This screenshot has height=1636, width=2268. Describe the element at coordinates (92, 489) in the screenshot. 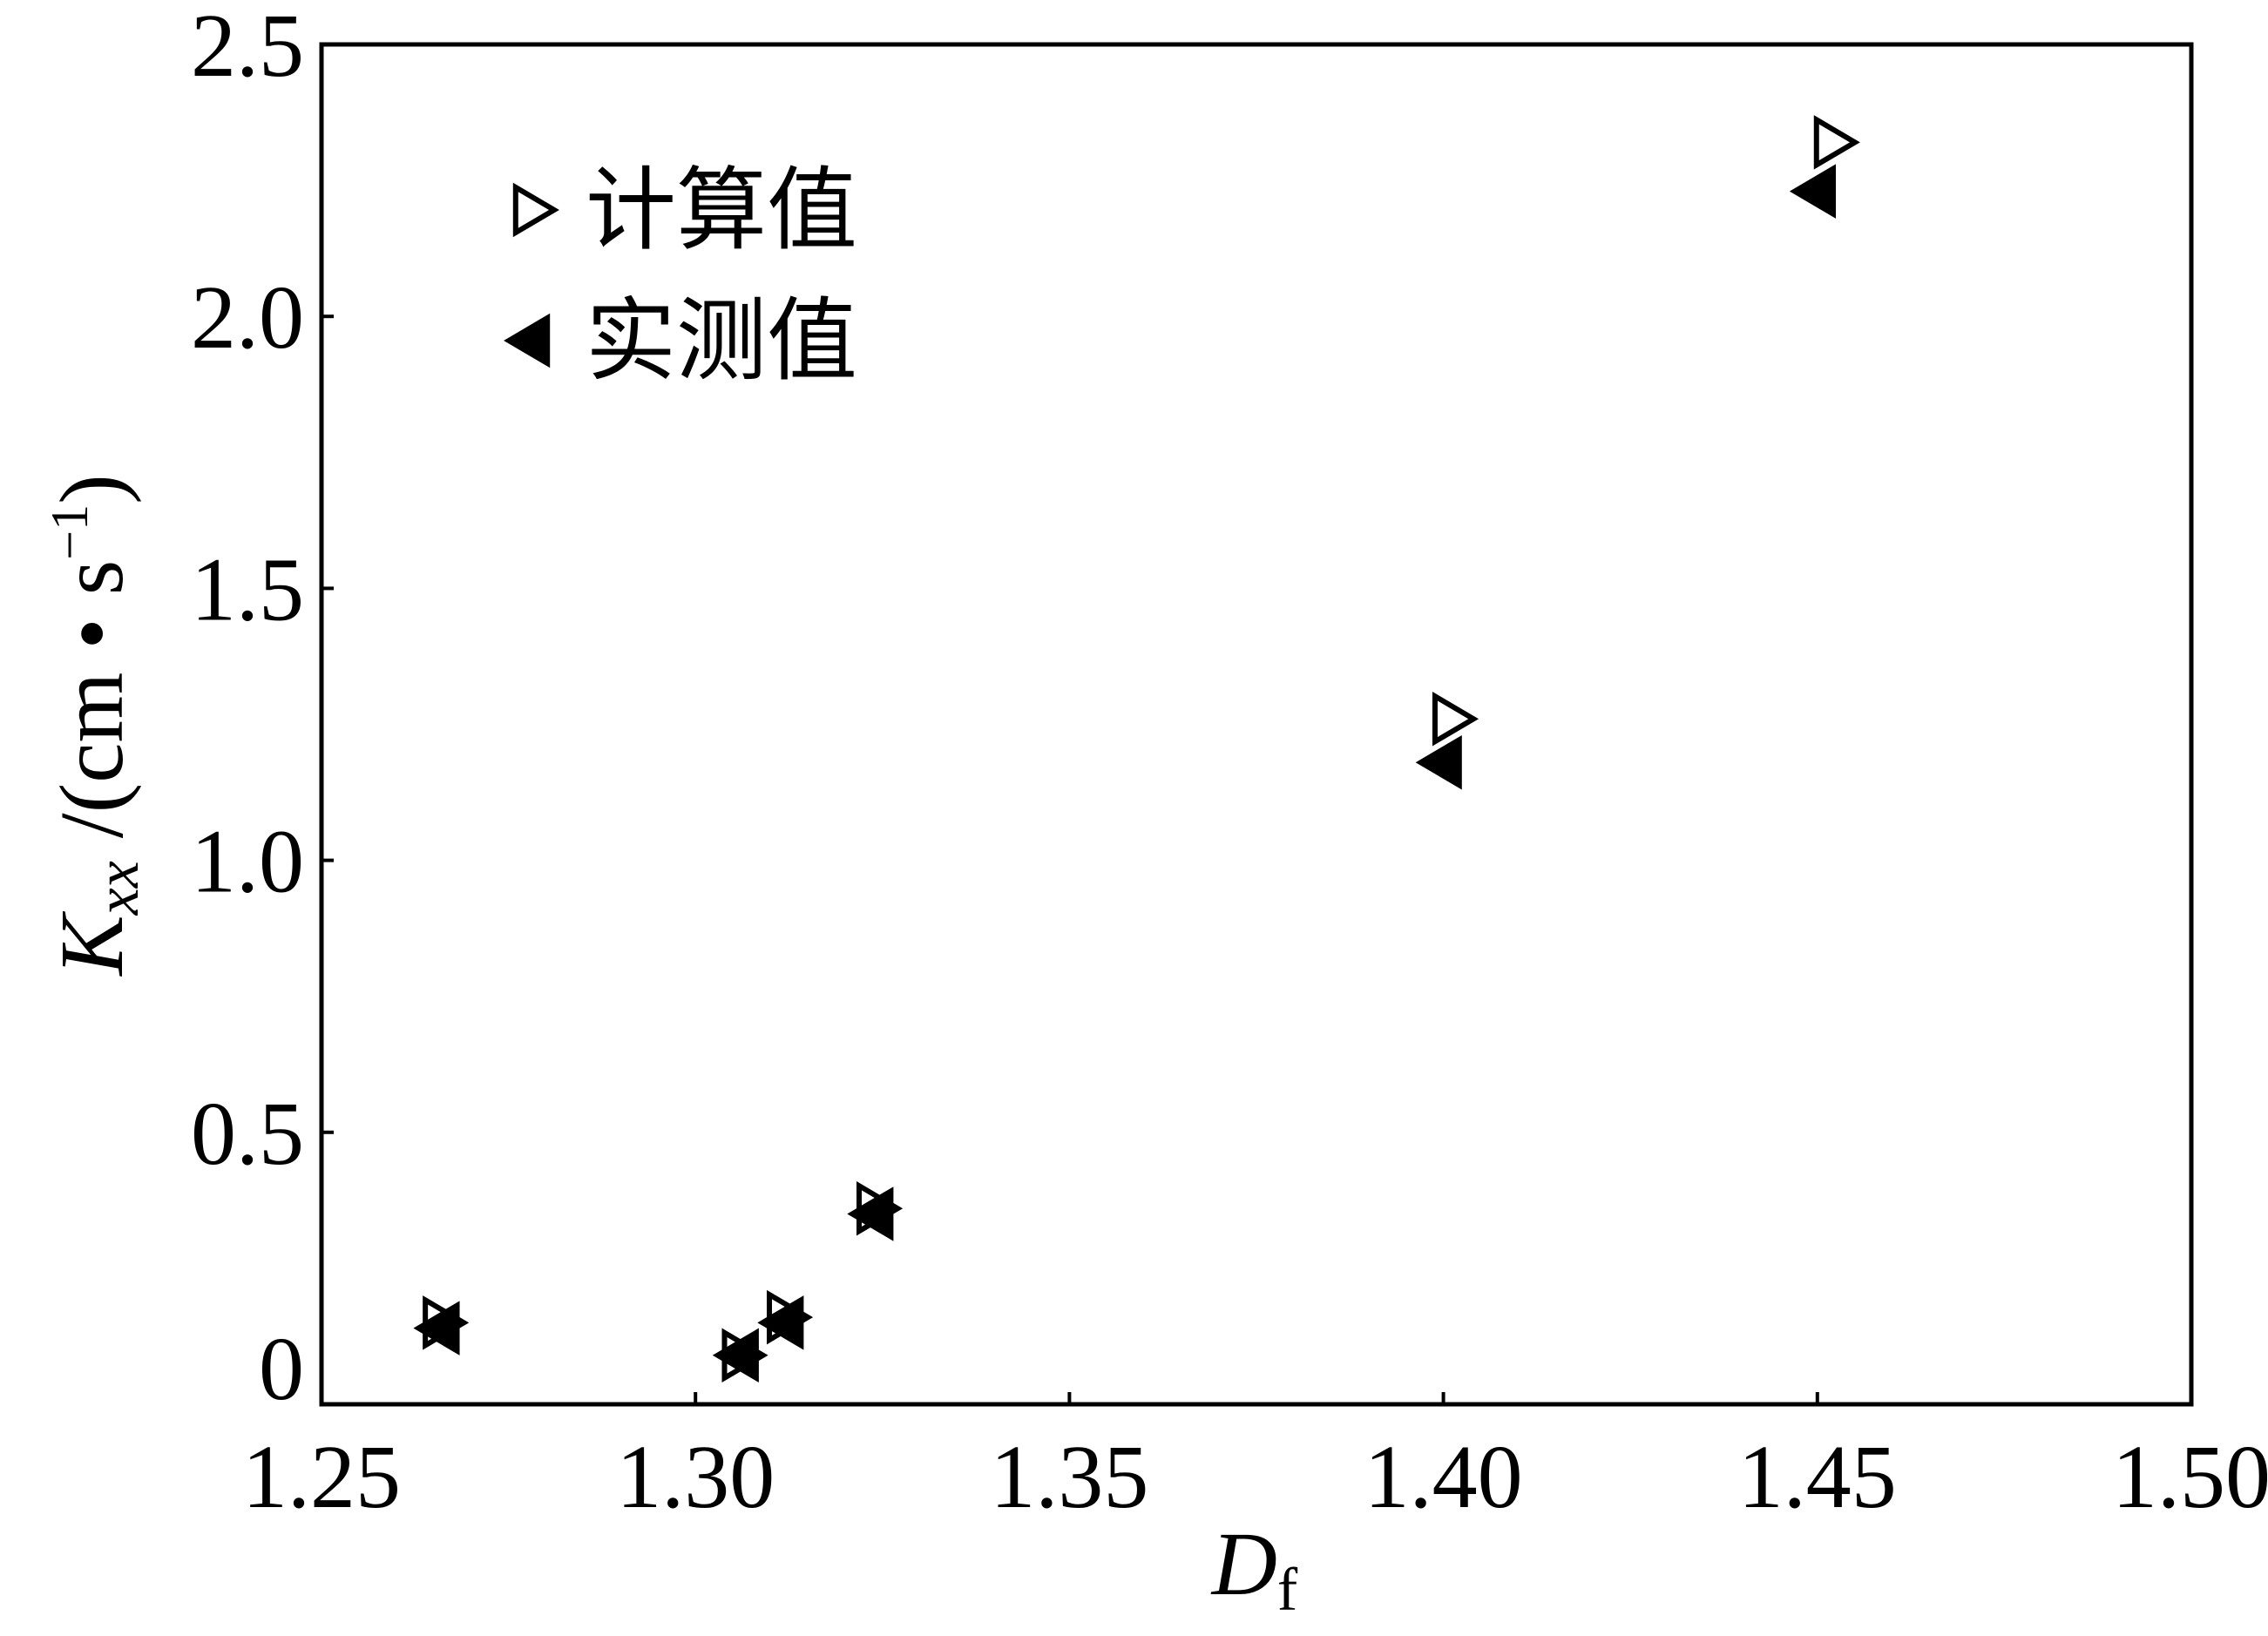

I see `y-label-close: )` at that location.